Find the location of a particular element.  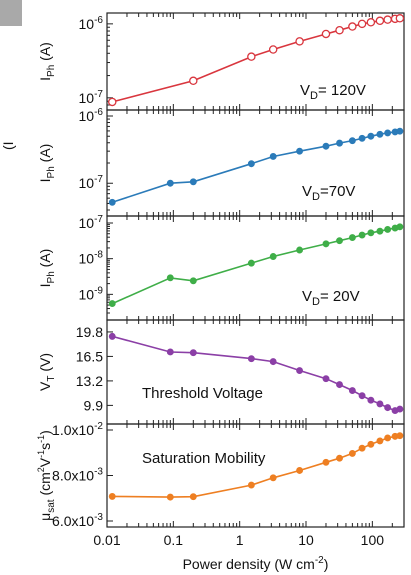

y-tick-exponent: -3 is located at coordinates (98, 517).